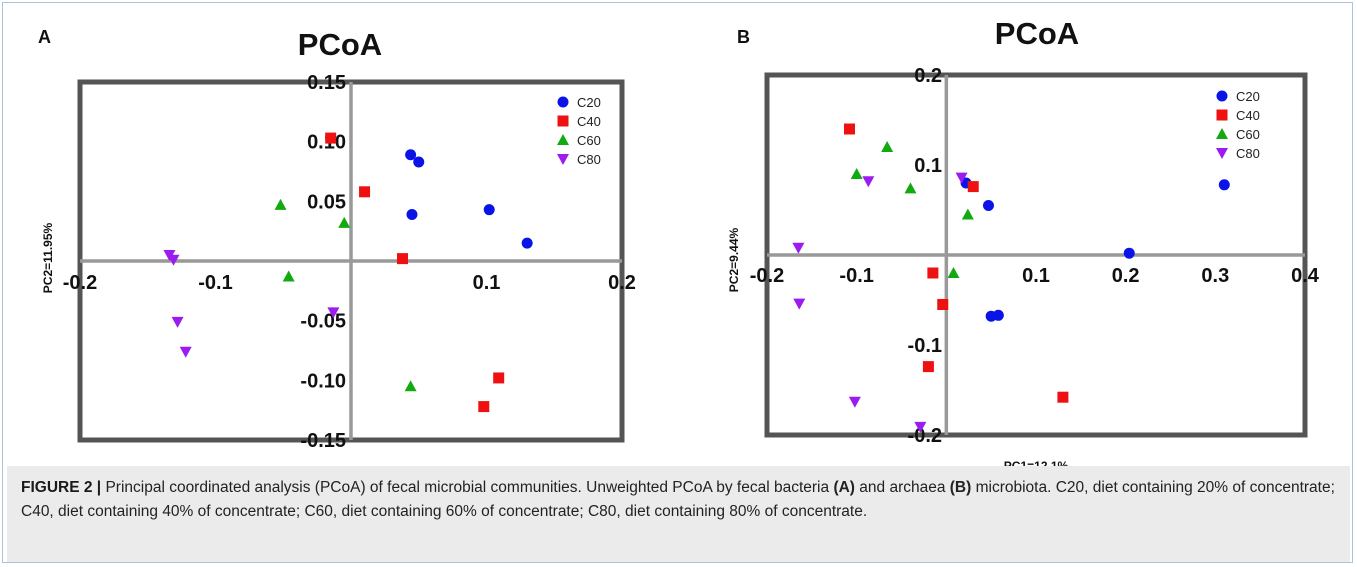  Describe the element at coordinates (925, 436) in the screenshot. I see `y-tick-label: -0.2` at that location.